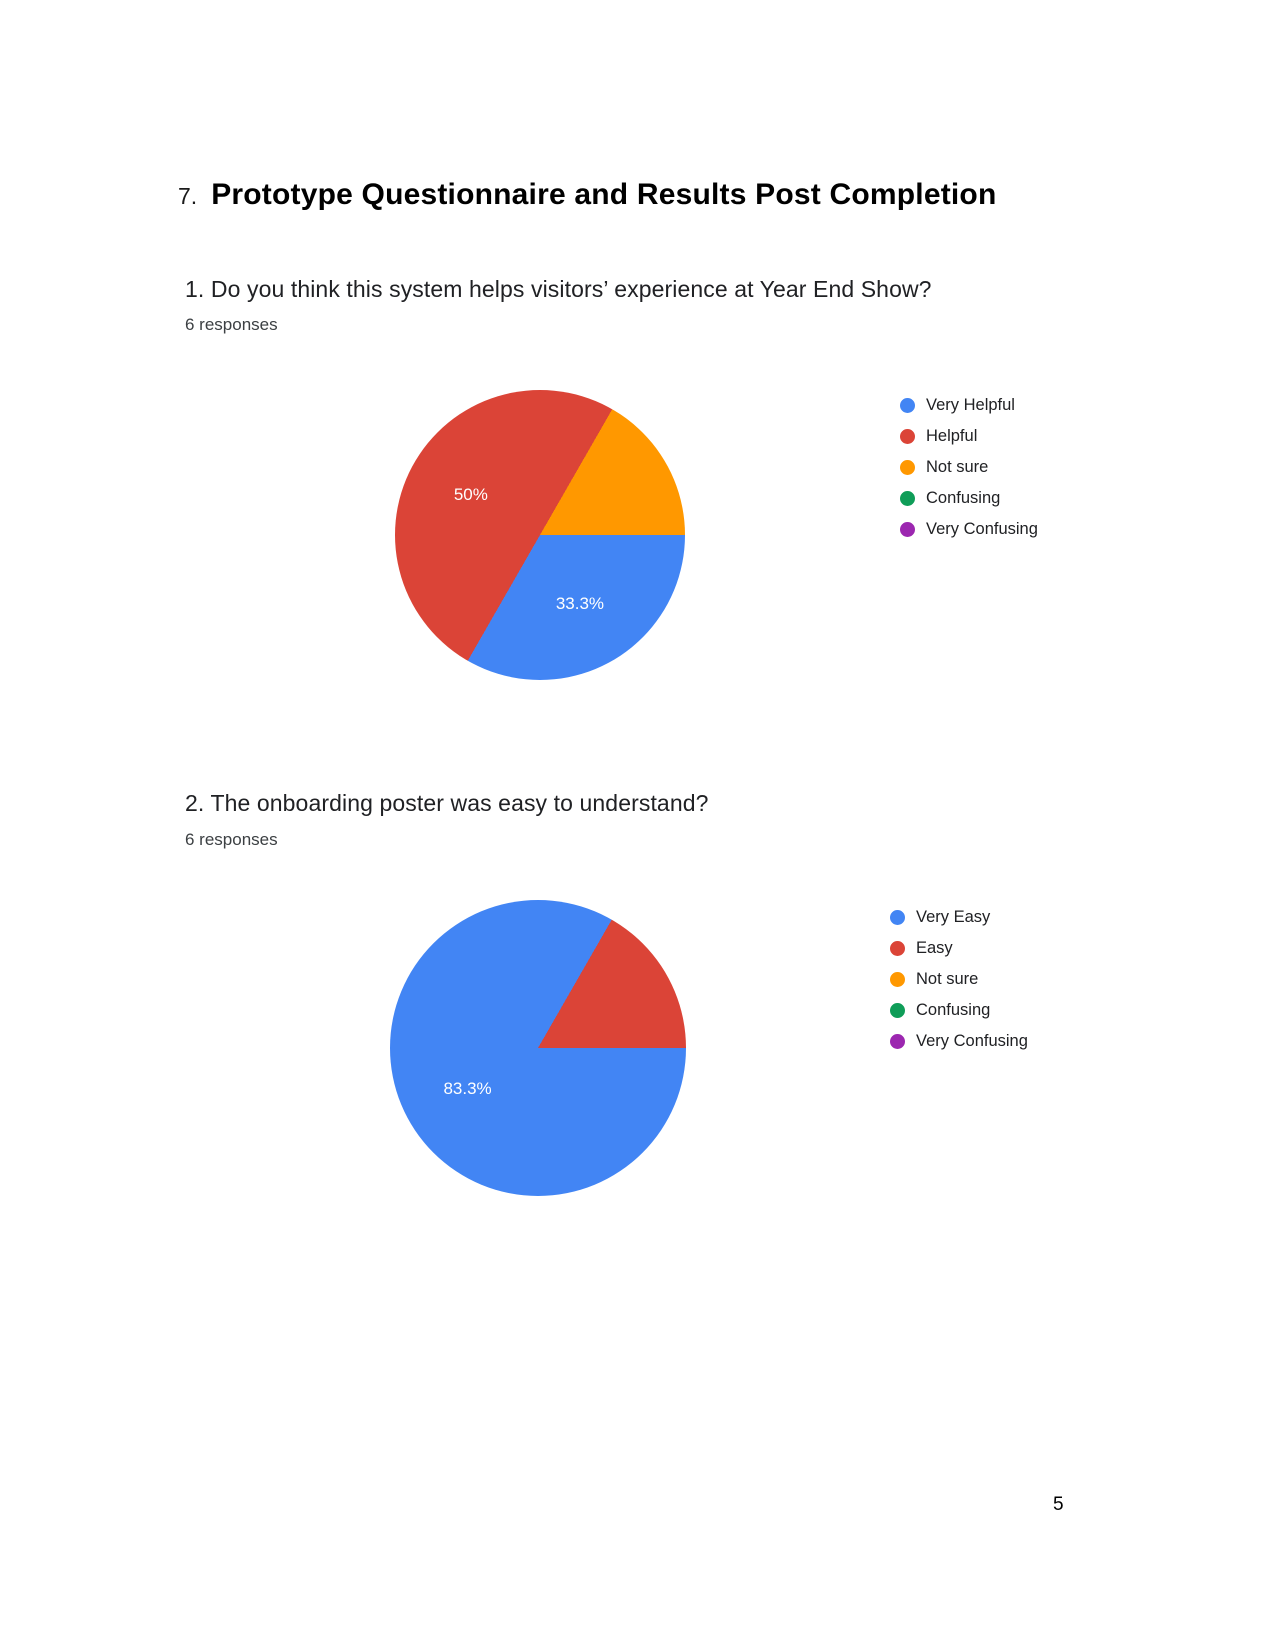  What do you see at coordinates (1058, 1504) in the screenshot?
I see `page-number: 5` at bounding box center [1058, 1504].